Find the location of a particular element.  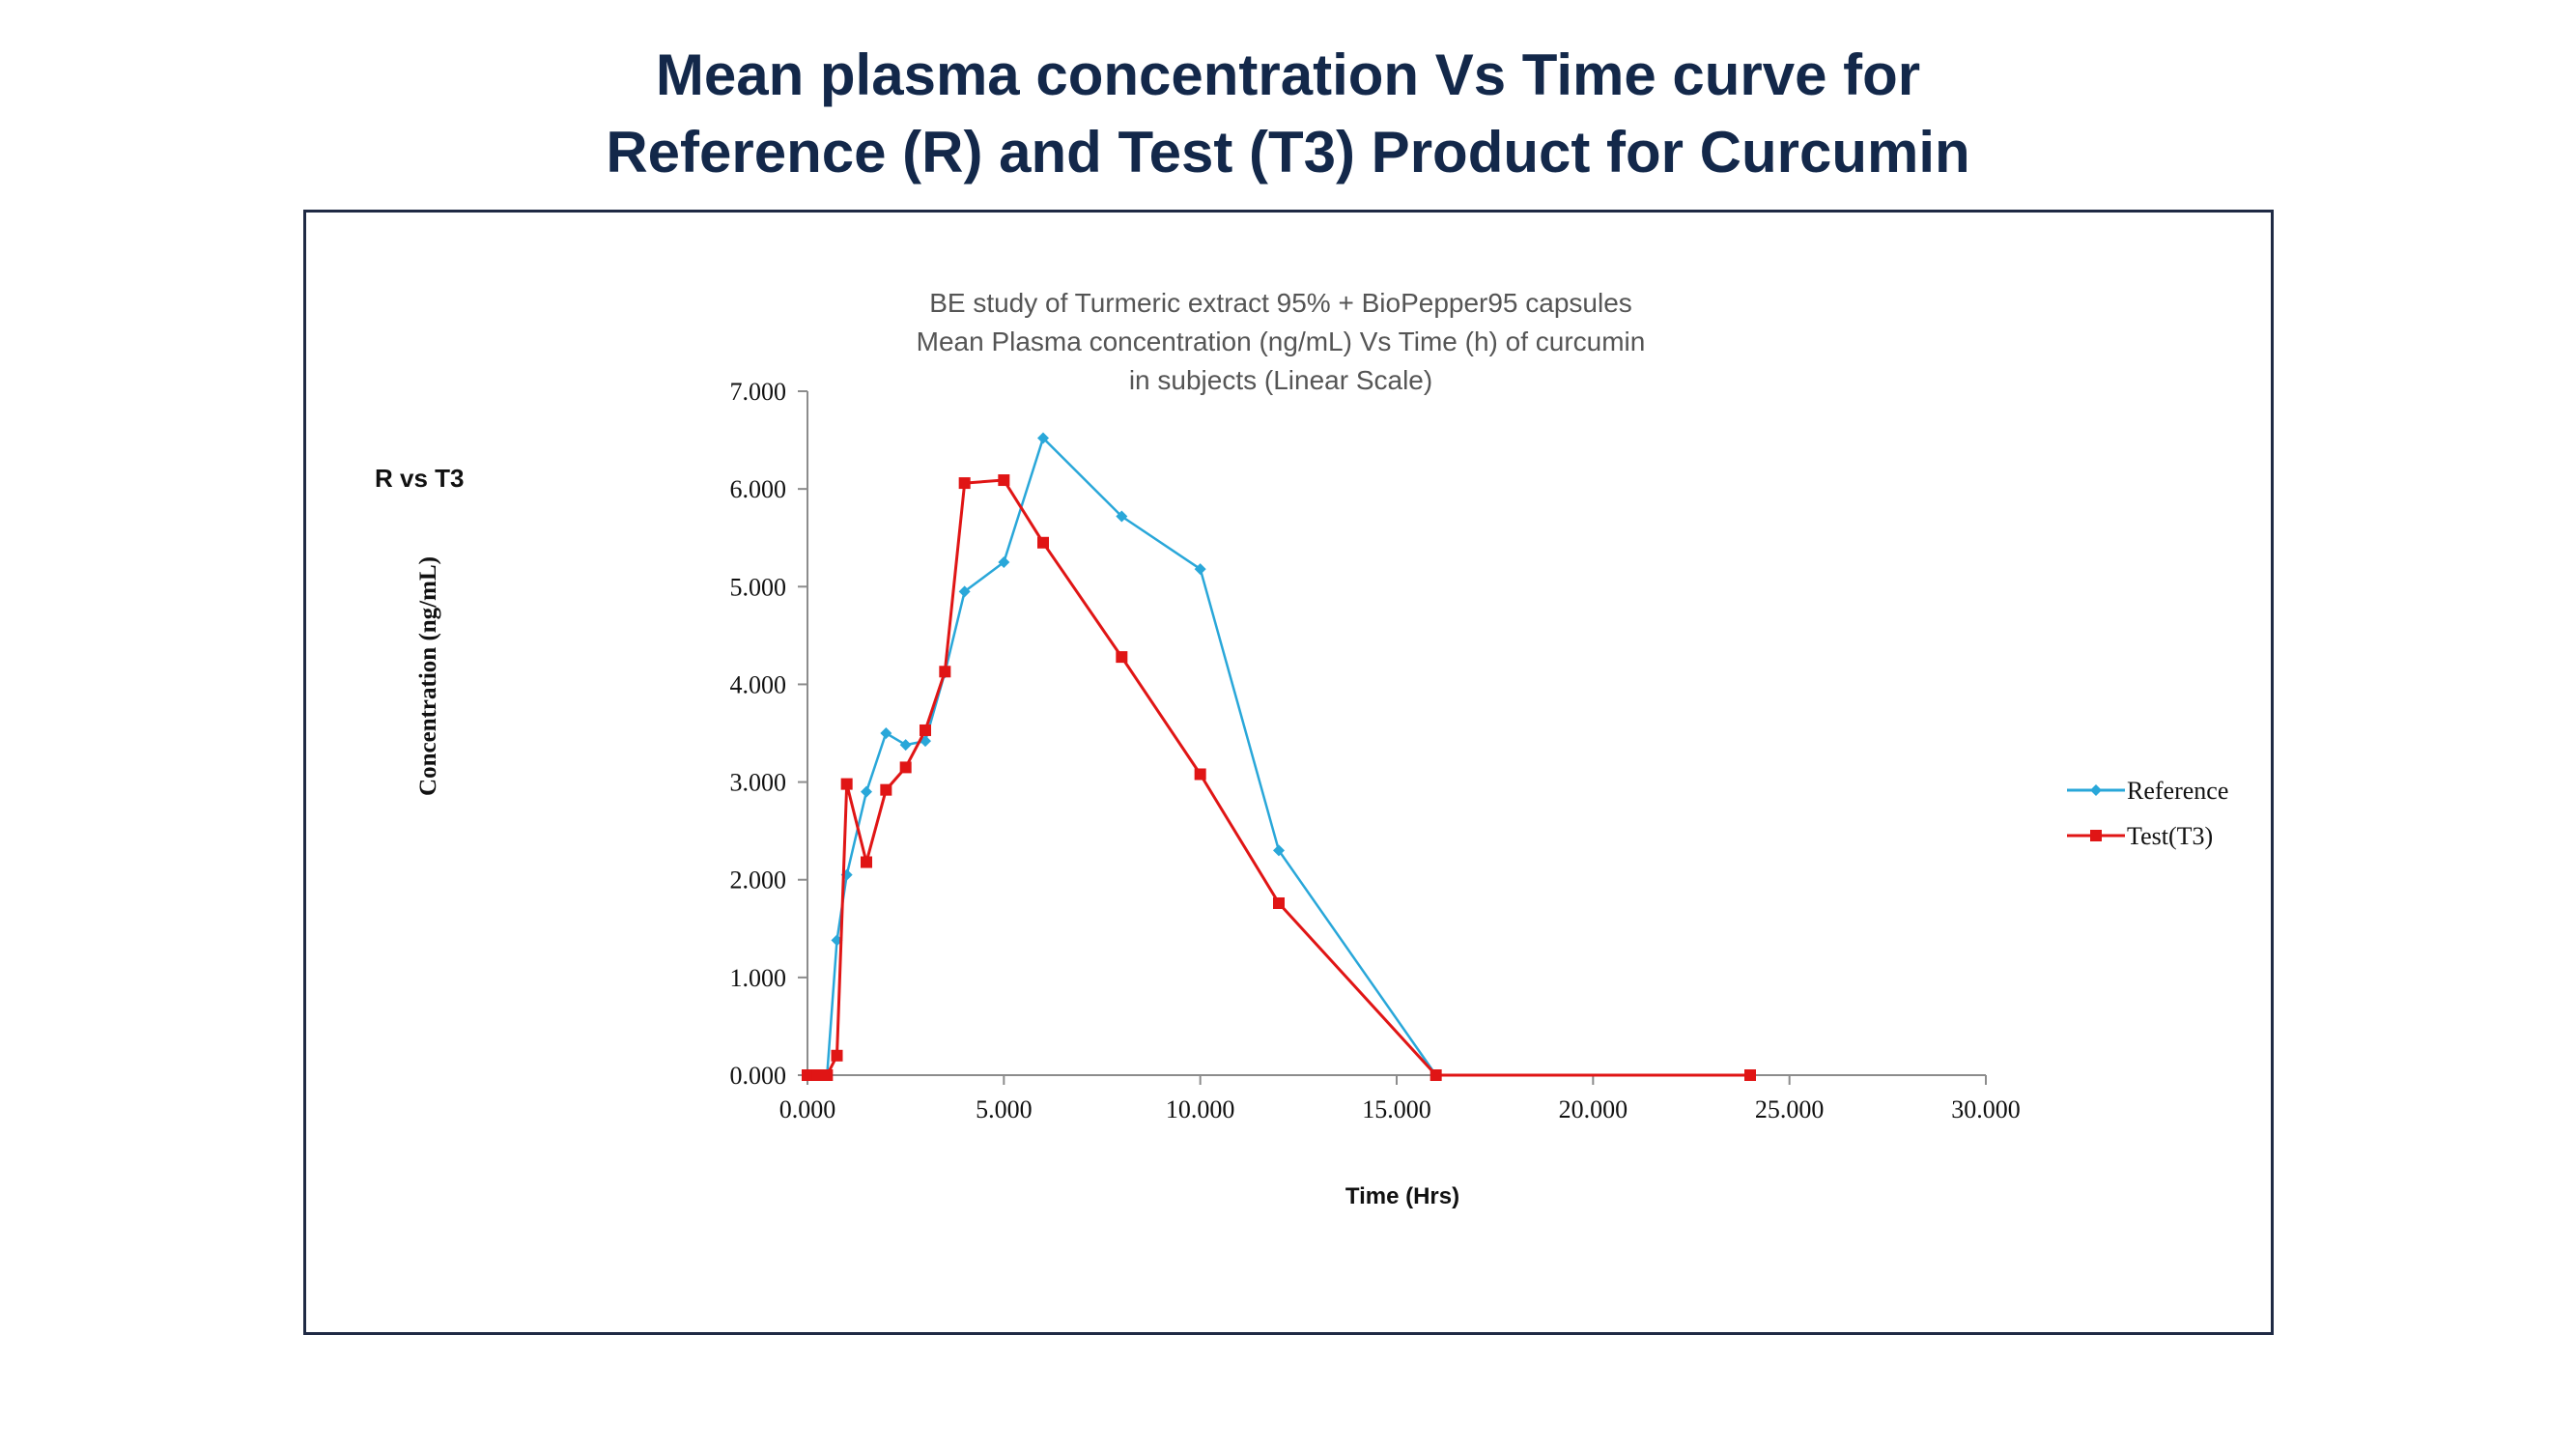

x-tick-label: 30.000 is located at coordinates (1986, 1109).